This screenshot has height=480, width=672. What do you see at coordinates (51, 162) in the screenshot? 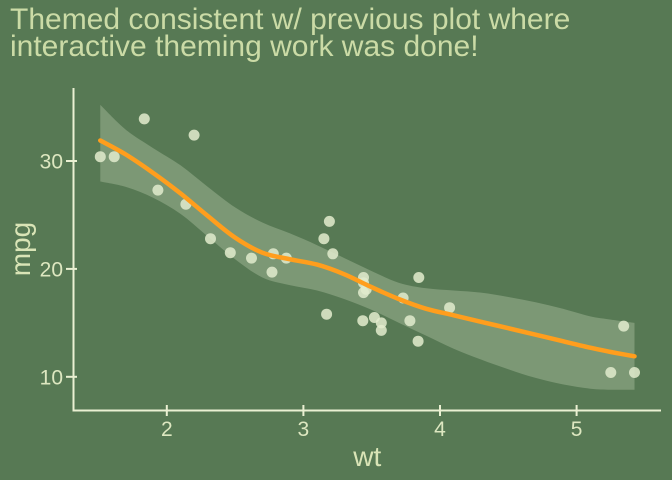
I see `y-tick-label: 30` at bounding box center [51, 162].